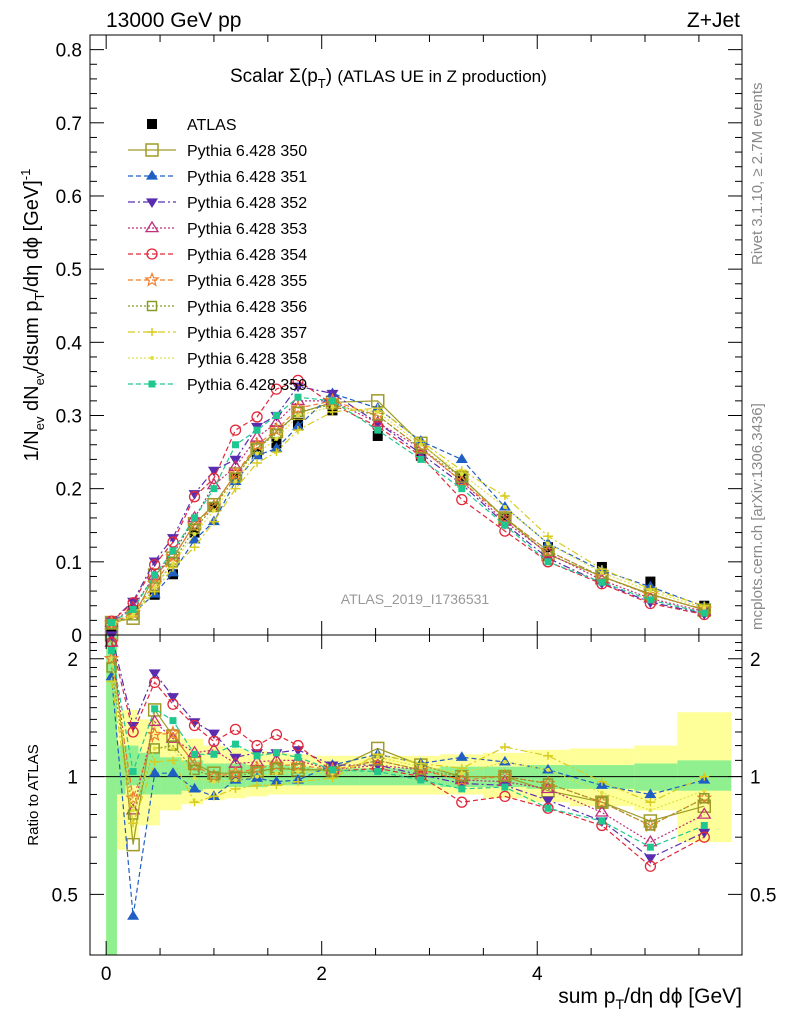  I want to click on ratio-y-tick-label-right: 0.5, so click(763, 895).